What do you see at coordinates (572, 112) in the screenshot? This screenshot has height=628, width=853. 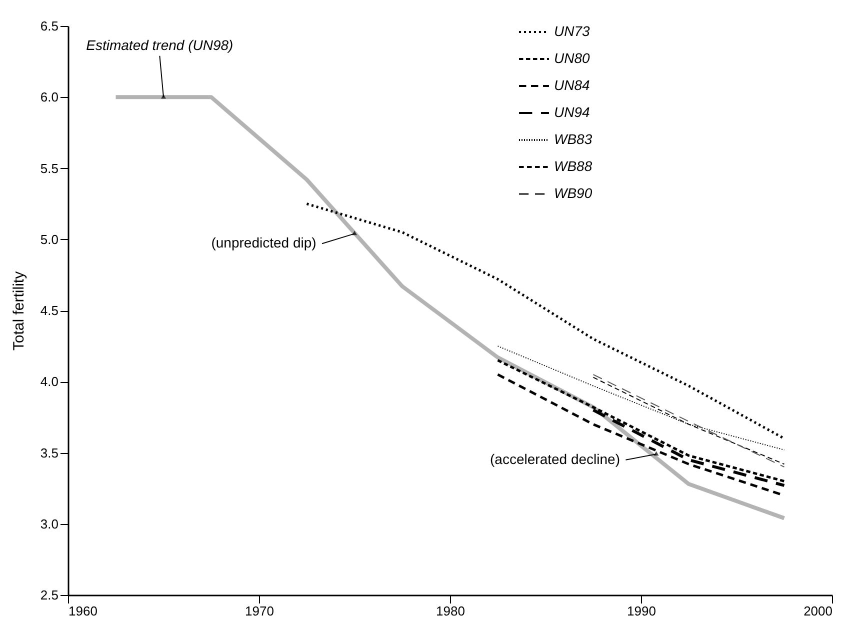 I see `legend-label: UN94` at bounding box center [572, 112].